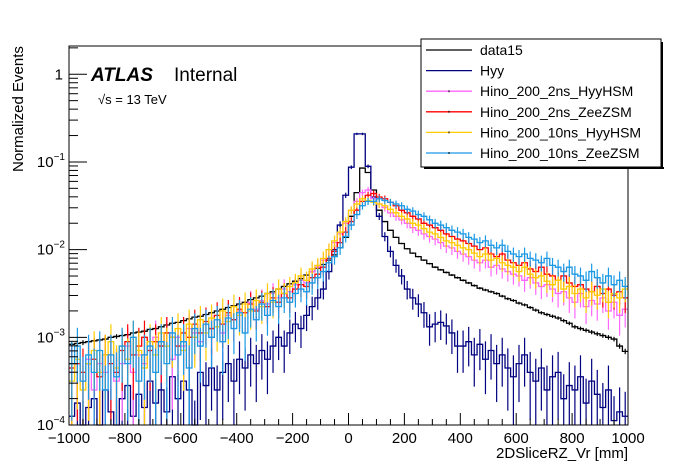 This screenshot has height=472, width=696. I want to click on x-axis: −1000 −800 −600 −400 −200 0 200 400 600 800 1000, so click(346, 430).